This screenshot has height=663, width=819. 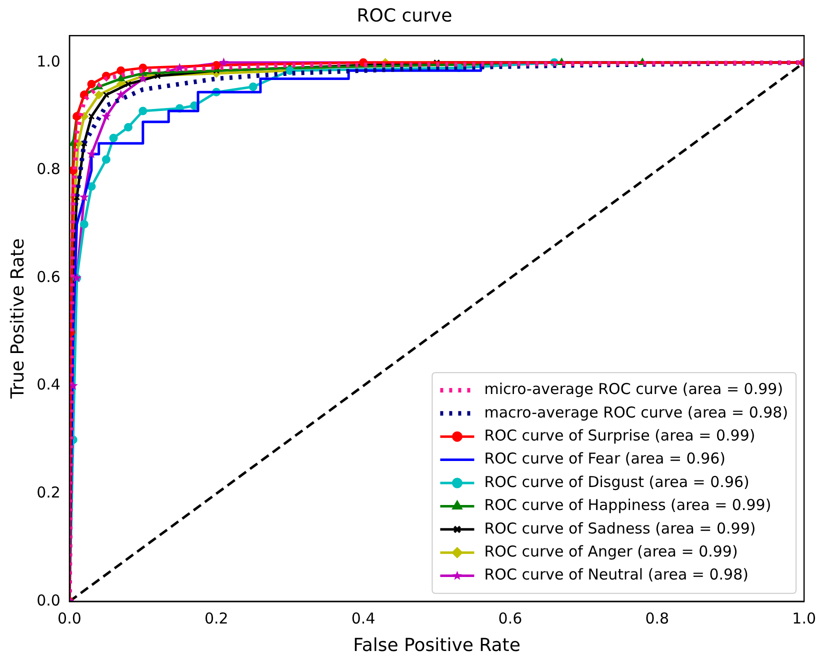 I want to click on legend-label: macro-average ROC curve (area = 0.98), so click(x=636, y=412).